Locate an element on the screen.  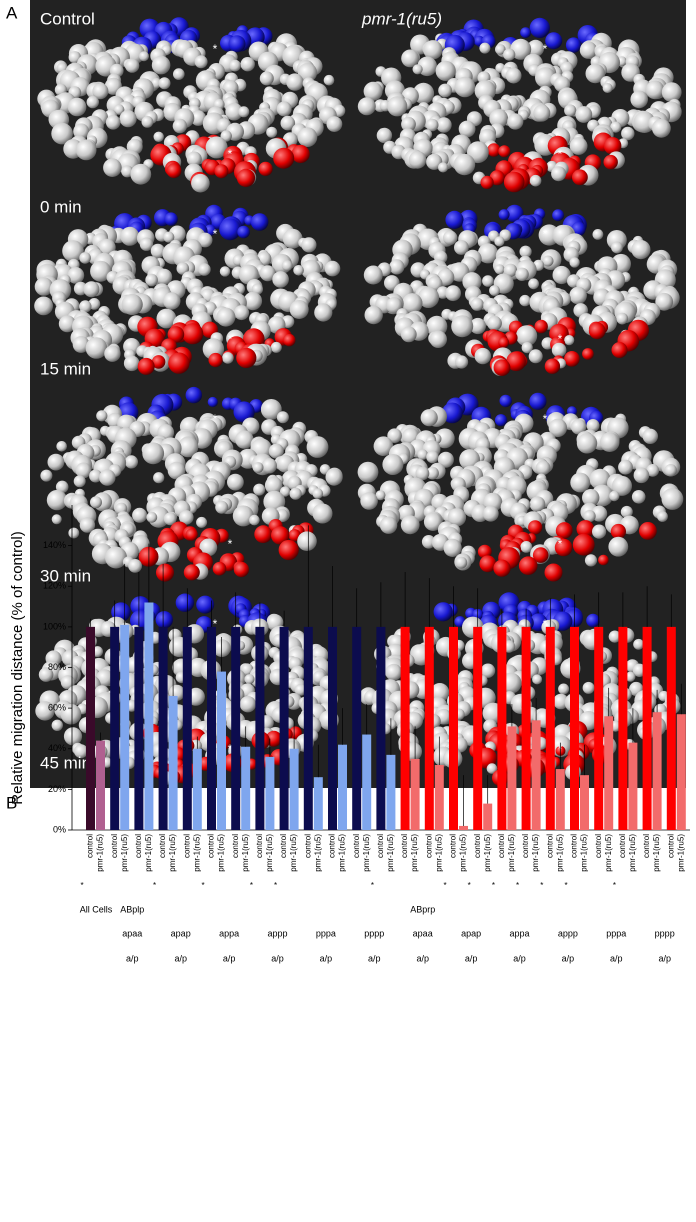
cell-label: apap is located at coordinates (181, 933).